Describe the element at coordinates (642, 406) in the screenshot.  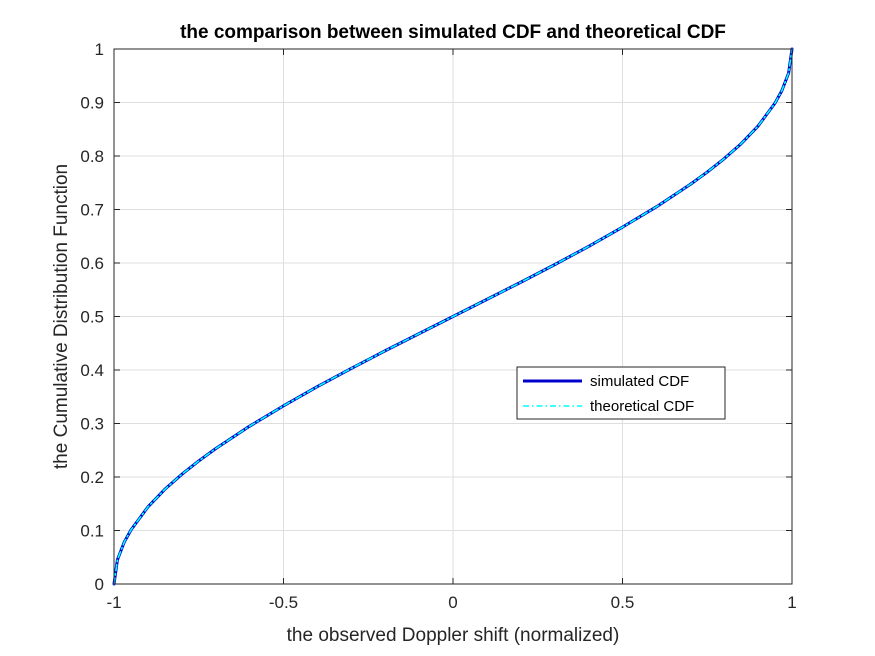
I see `legend-label-theoretical: theoretical CDF` at that location.